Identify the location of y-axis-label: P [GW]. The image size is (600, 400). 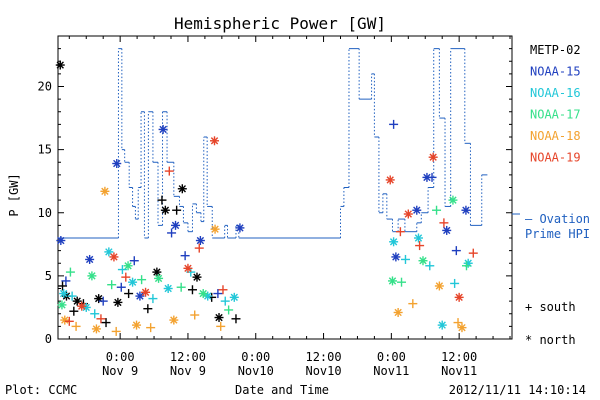
(14, 194).